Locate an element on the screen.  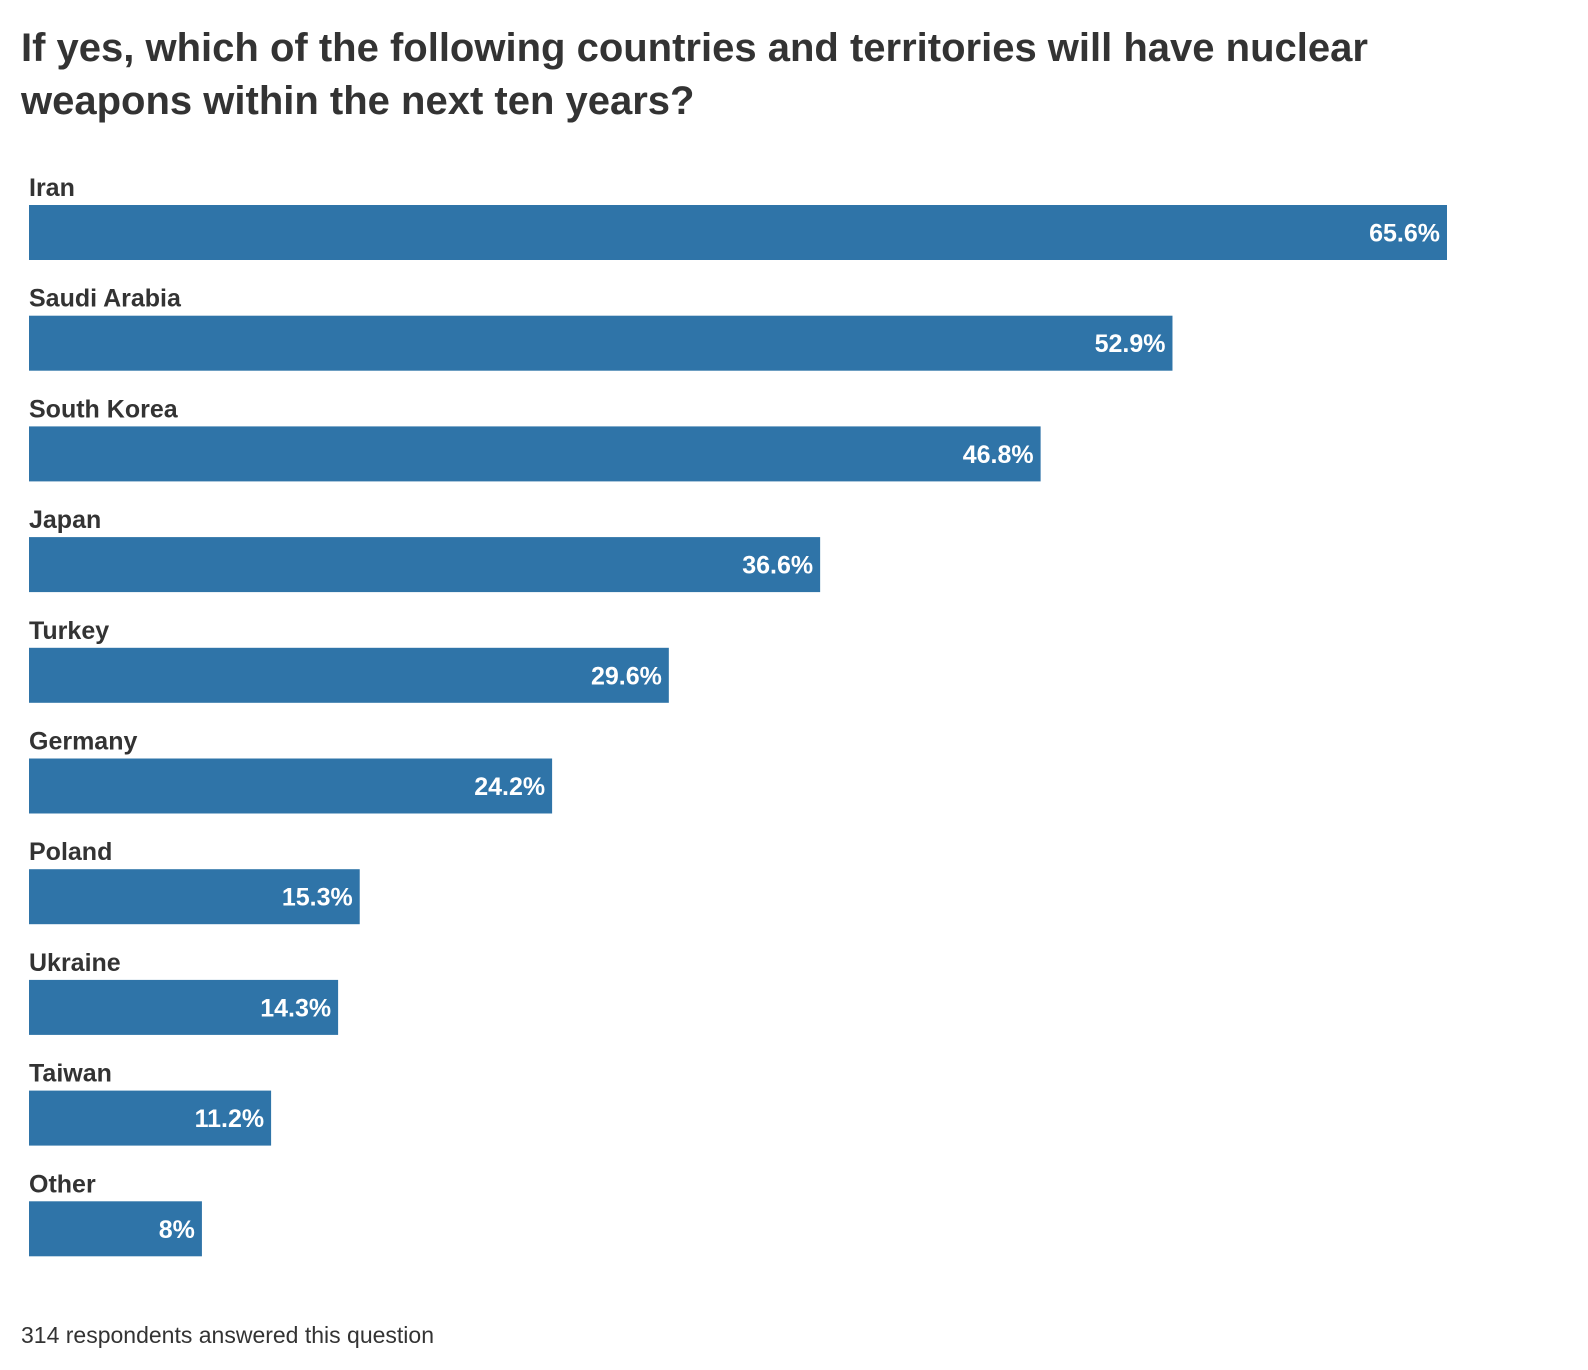
value-label-south-korea: 46.8% is located at coordinates (998, 455).